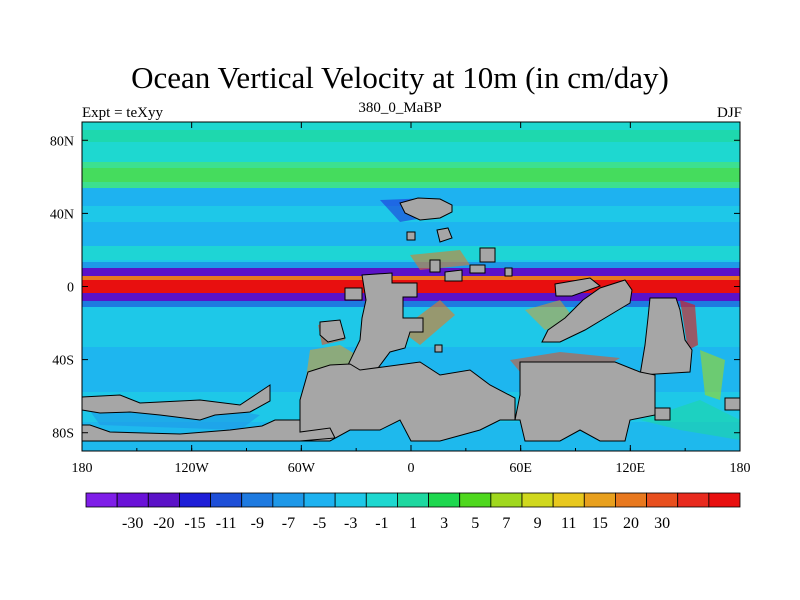 This screenshot has width=800, height=600. I want to click on colorbar-label: -1, so click(381, 523).